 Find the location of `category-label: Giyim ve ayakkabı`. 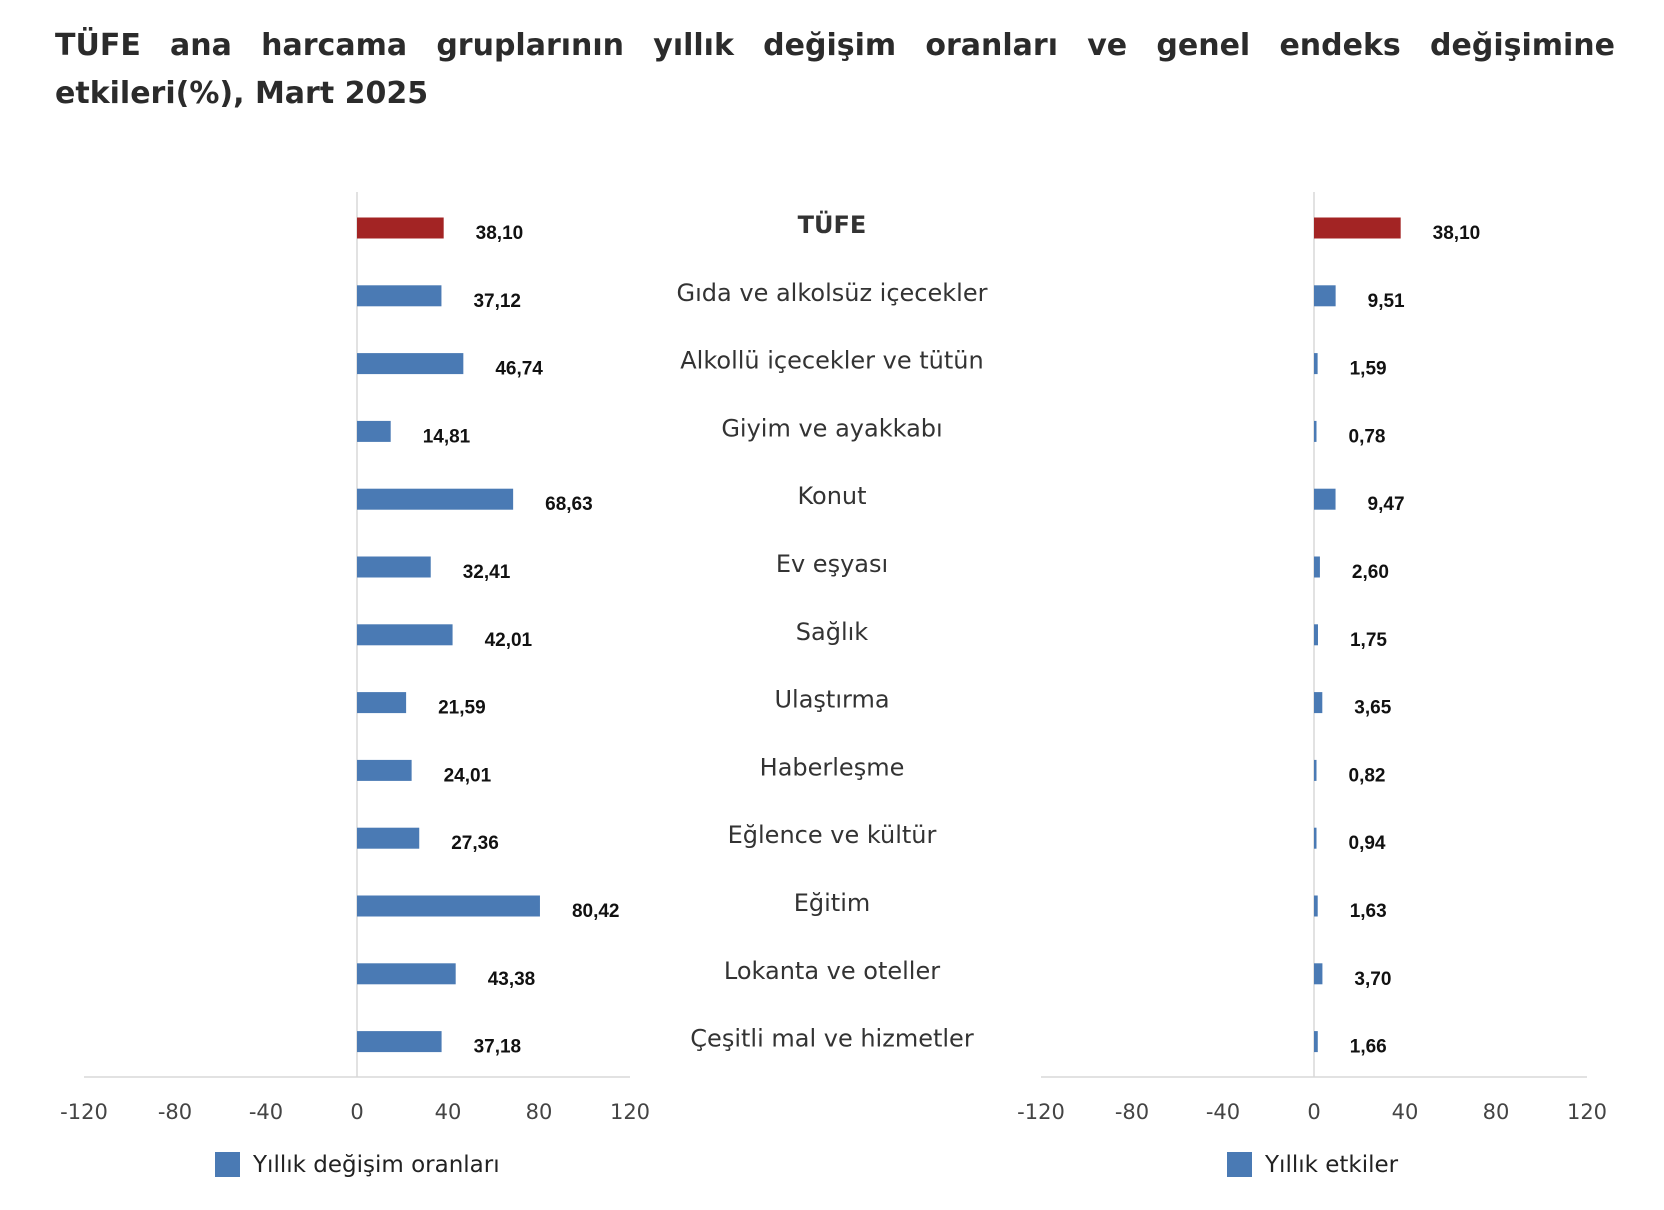

category-label: Giyim ve ayakkabı is located at coordinates (831, 428).